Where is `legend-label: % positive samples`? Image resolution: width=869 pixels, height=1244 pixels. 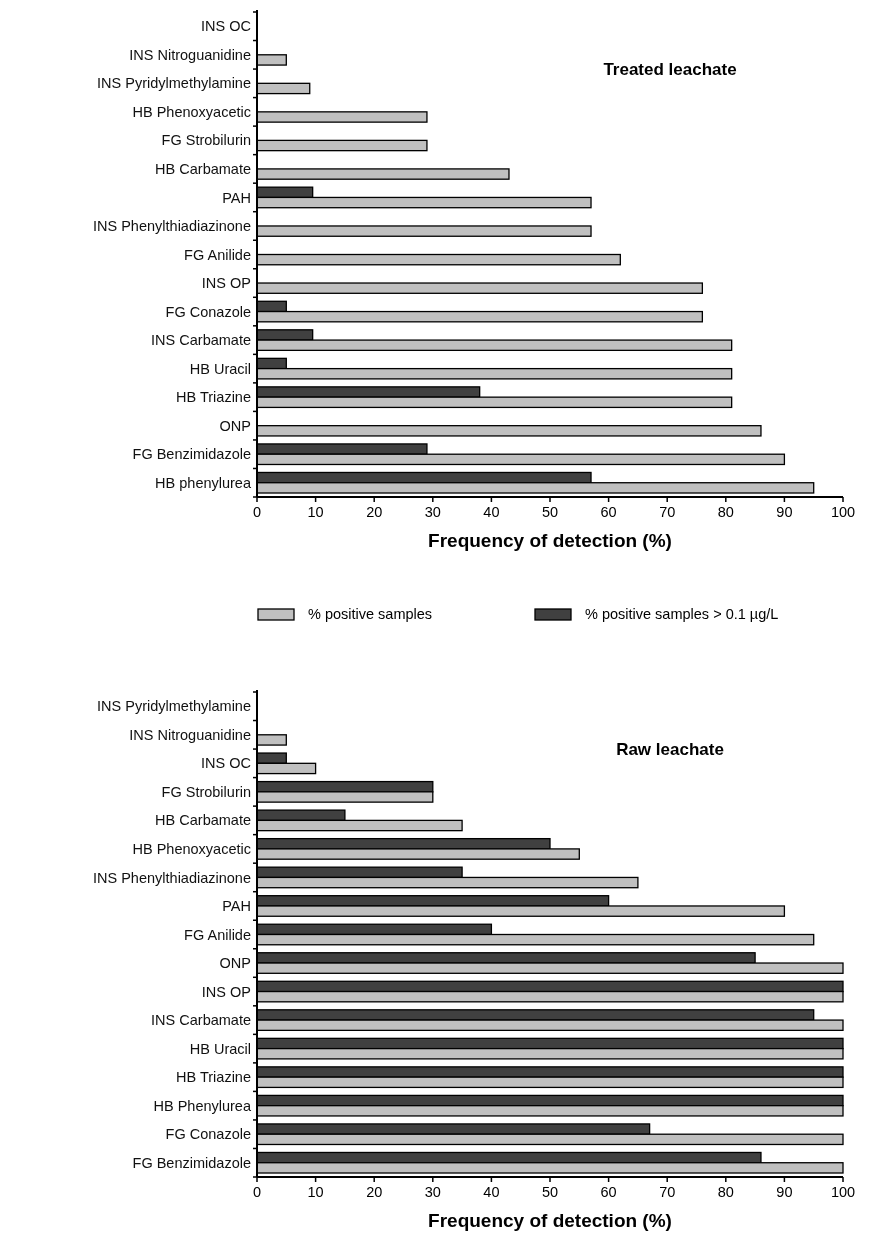 legend-label: % positive samples is located at coordinates (370, 614).